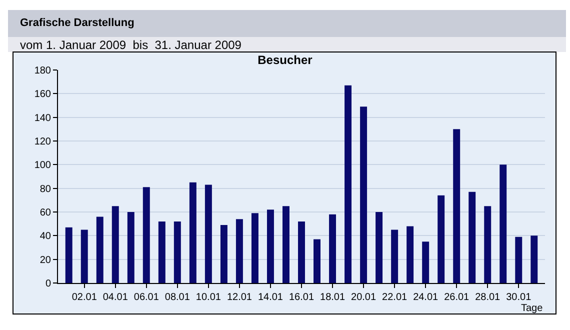  Describe the element at coordinates (43, 94) in the screenshot. I see `y-tick-label: 160` at that location.